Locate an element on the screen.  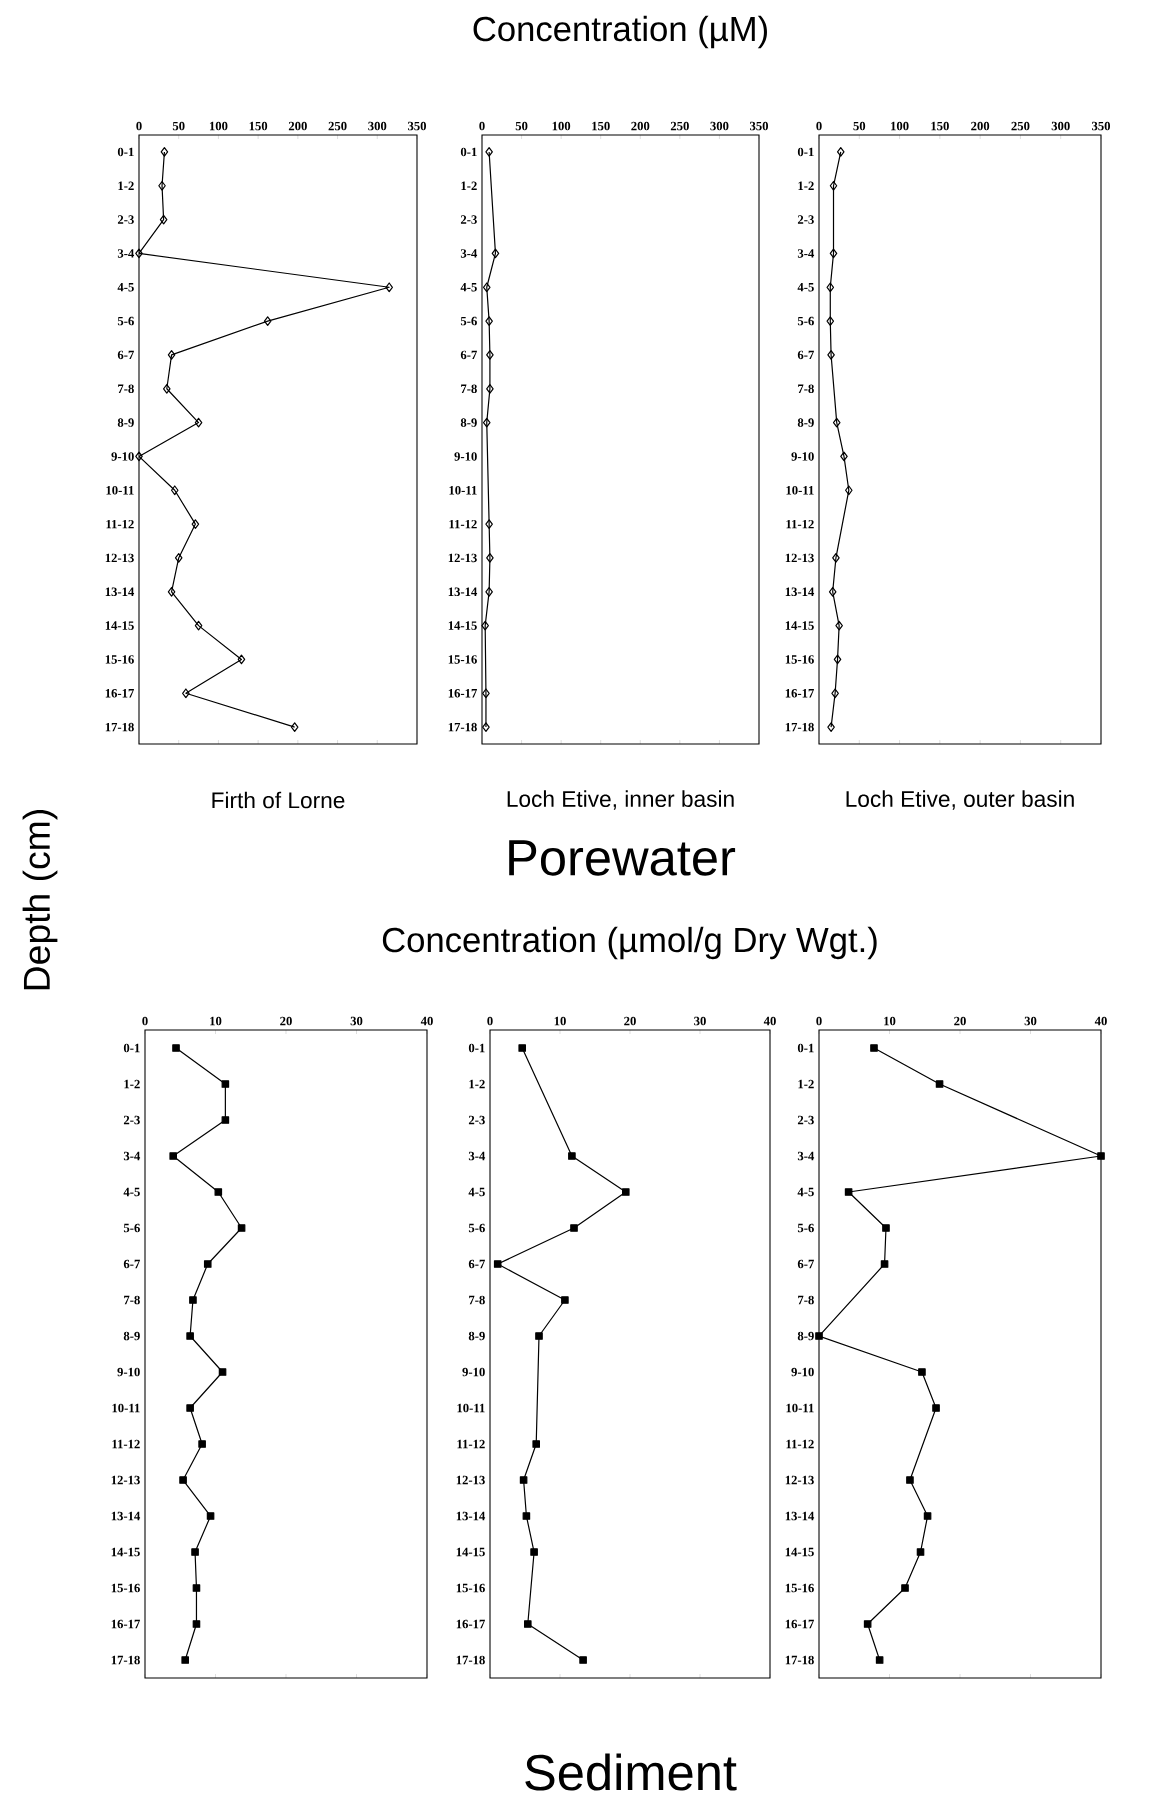
x-tick-label: 200 is located at coordinates (297, 126).